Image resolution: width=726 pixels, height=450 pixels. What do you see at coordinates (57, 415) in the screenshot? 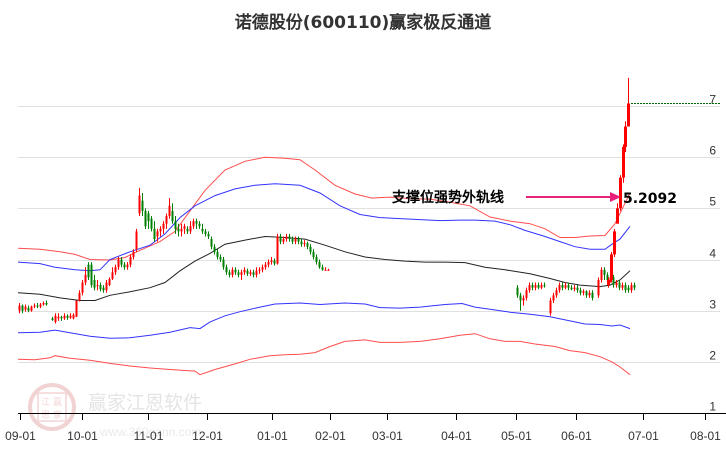
I see `svg-text: 家` at bounding box center [57, 415].